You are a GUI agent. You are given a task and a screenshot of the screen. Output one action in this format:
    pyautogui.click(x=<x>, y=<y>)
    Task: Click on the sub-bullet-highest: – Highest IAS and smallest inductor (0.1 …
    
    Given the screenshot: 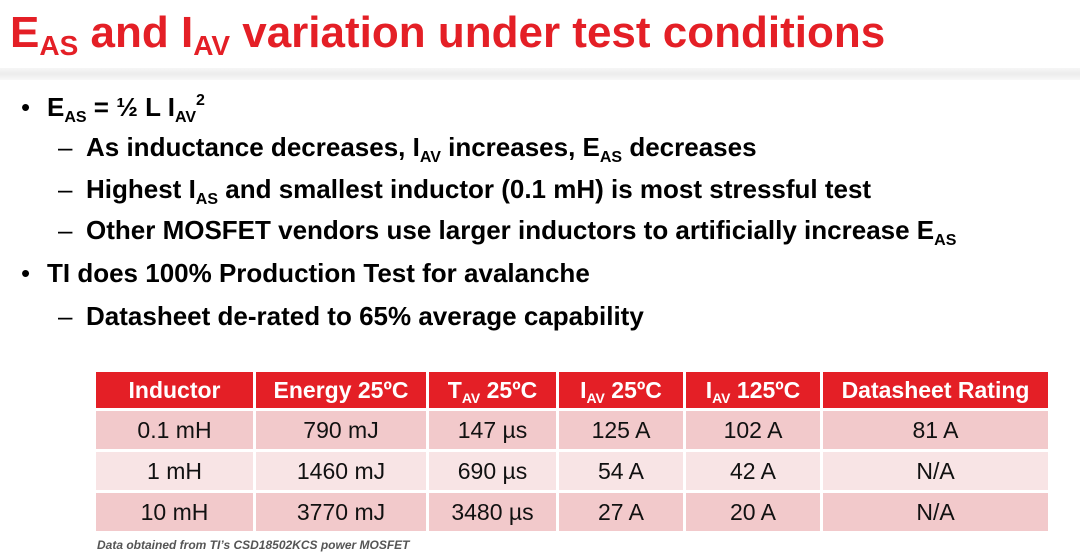 What is the action you would take?
    pyautogui.click(x=465, y=191)
    